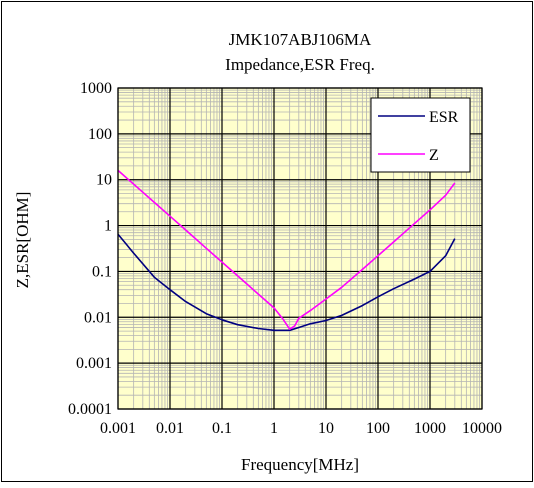  Describe the element at coordinates (274, 428) in the screenshot. I see `x-tick-label: 1` at that location.